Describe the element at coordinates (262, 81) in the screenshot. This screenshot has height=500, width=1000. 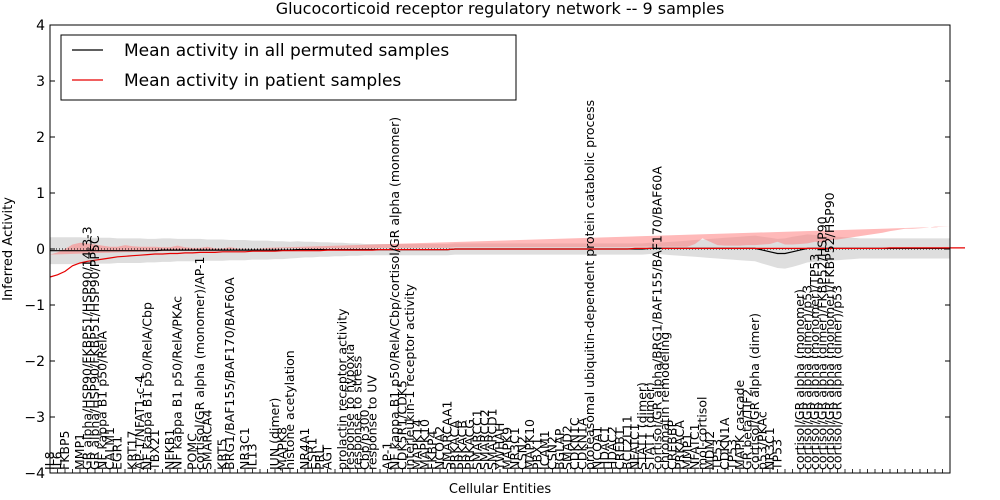
I see `legend-label-patient: Mean activity in patient samples` at that location.